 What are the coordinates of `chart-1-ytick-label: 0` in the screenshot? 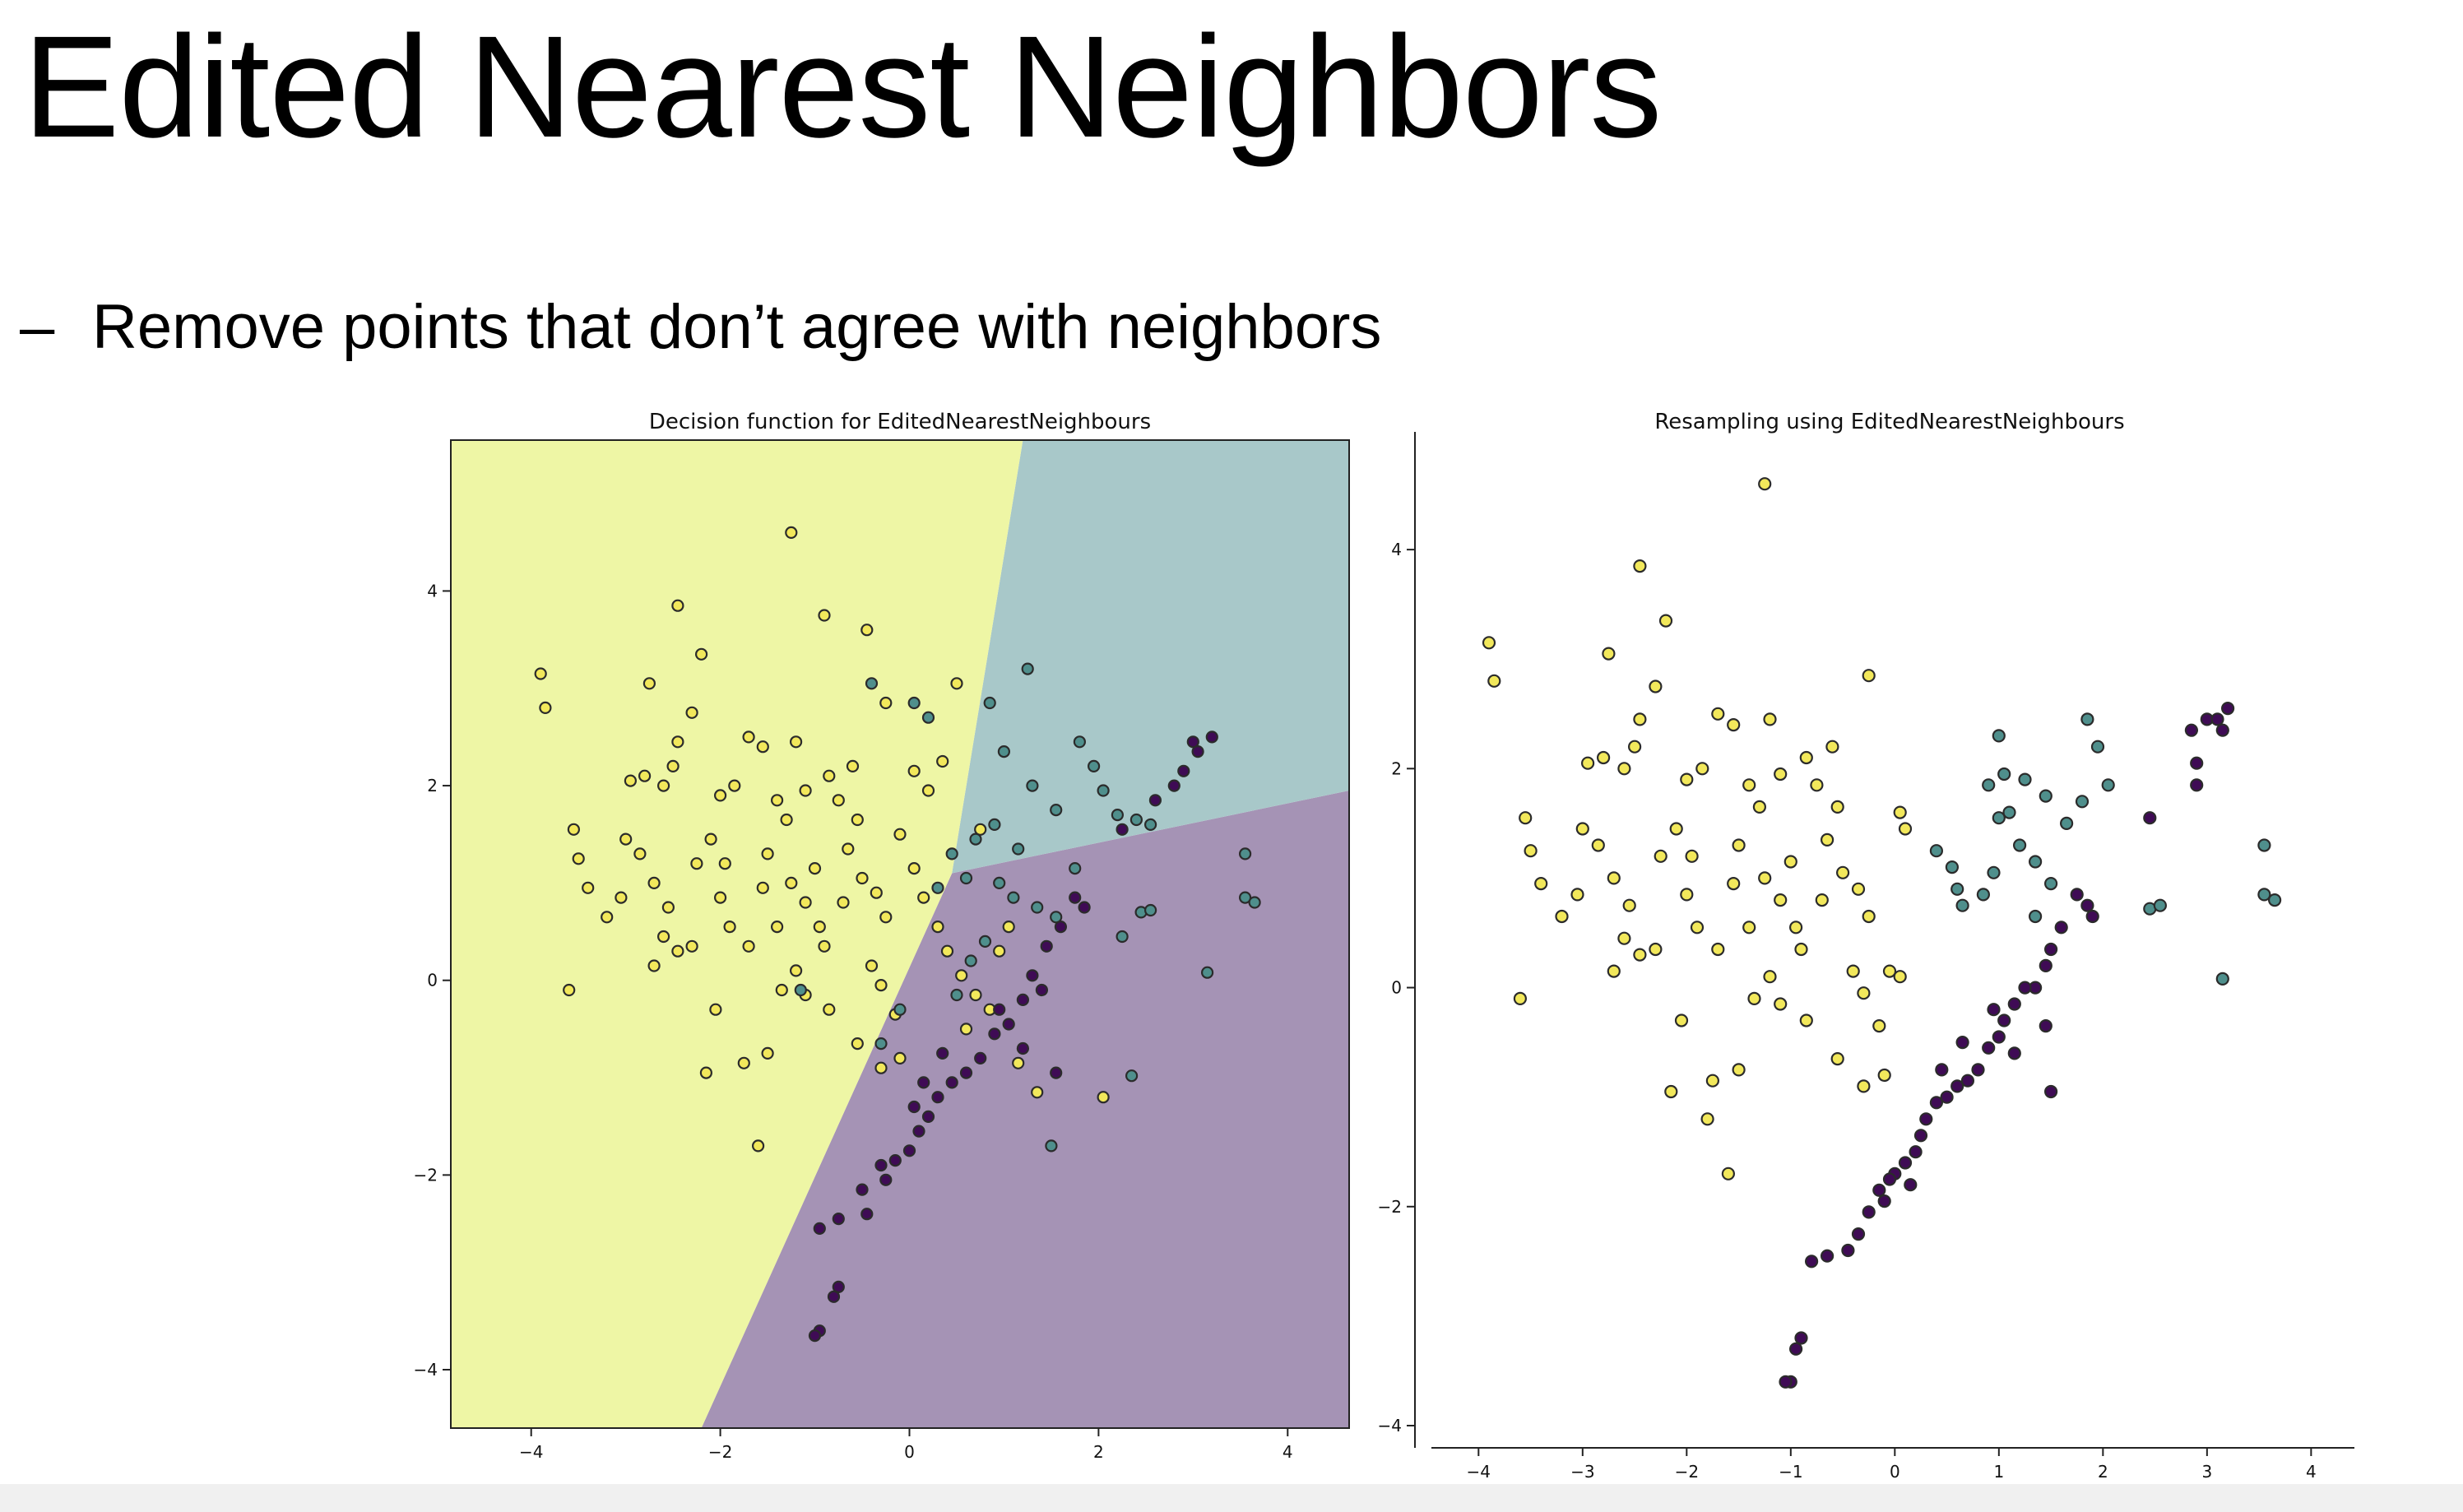 It's located at (1396, 988).